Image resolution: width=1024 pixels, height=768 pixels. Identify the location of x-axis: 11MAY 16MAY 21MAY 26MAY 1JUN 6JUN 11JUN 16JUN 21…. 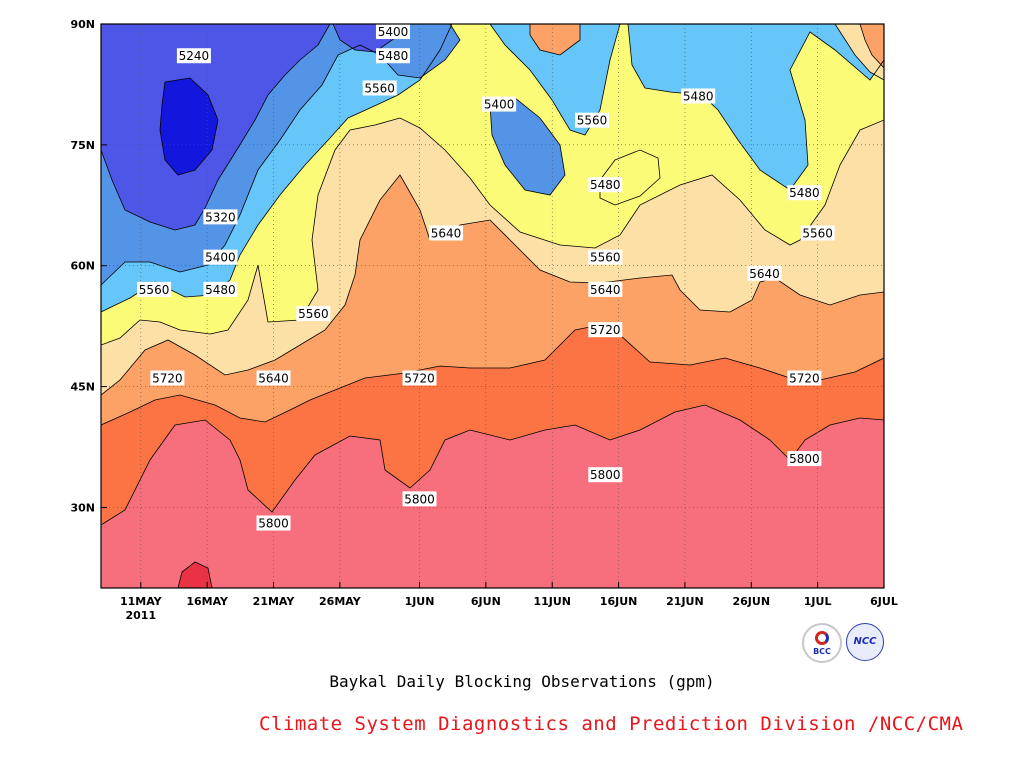
(509, 602).